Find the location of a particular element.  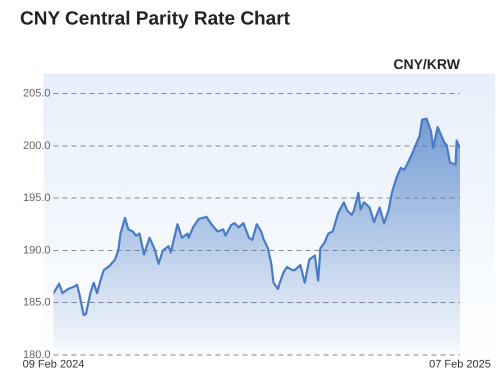

y-tick-label: 195.0 is located at coordinates (36, 198).